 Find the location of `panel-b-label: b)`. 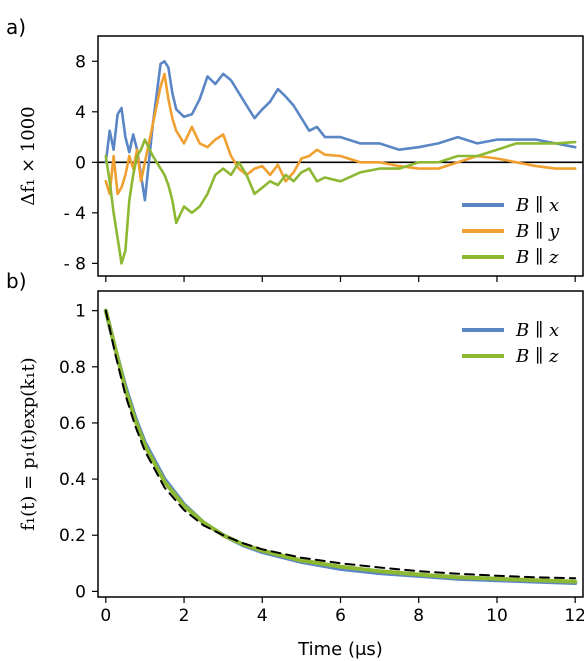

panel-b-label: b) is located at coordinates (16, 281).